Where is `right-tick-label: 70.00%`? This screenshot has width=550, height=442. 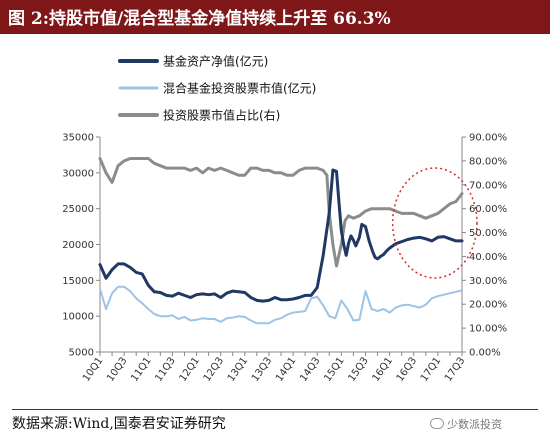
right-tick-label: 70.00% is located at coordinates (488, 185).